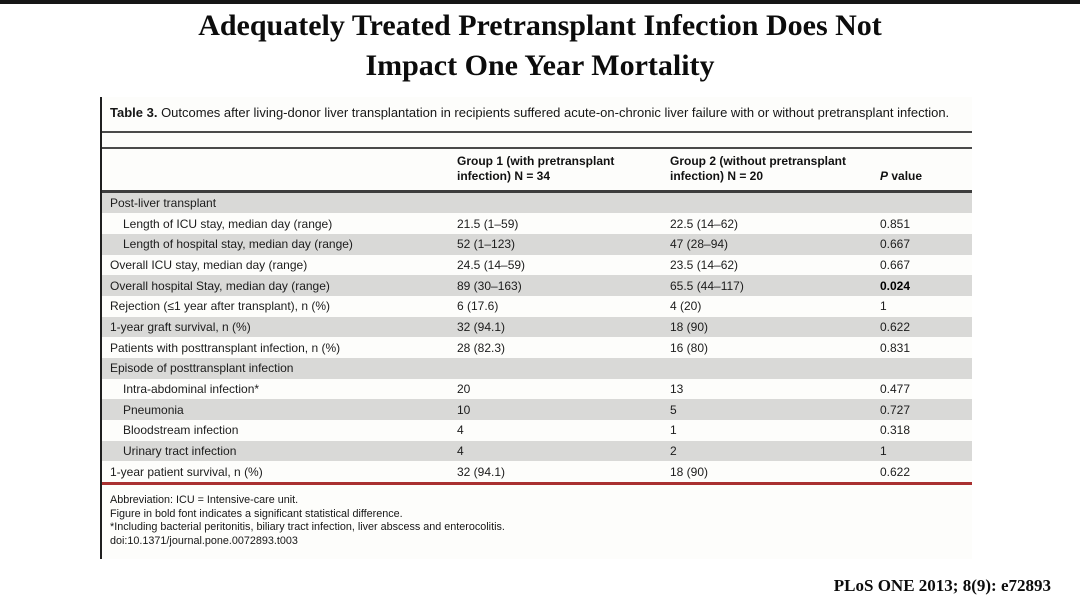  Describe the element at coordinates (191, 389) in the screenshot. I see `row-label: Intra-abdominal infection*` at that location.